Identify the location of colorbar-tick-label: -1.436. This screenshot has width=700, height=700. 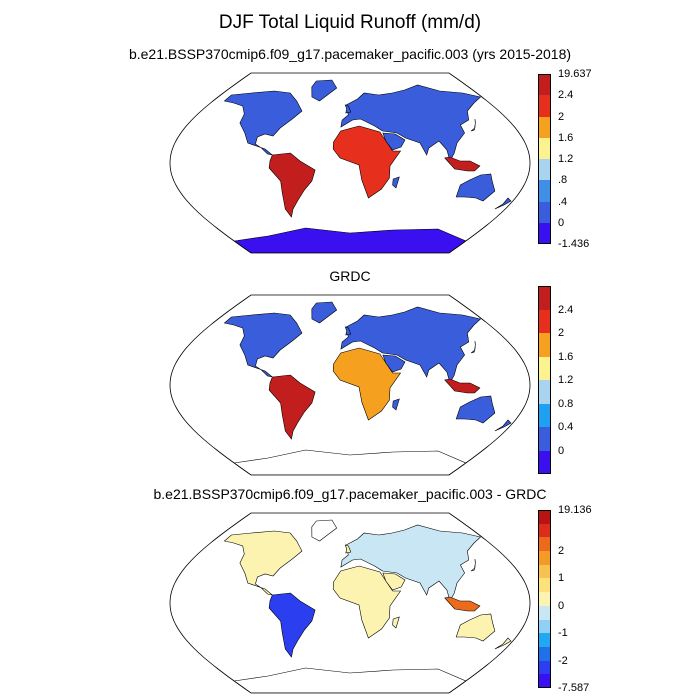
(574, 244).